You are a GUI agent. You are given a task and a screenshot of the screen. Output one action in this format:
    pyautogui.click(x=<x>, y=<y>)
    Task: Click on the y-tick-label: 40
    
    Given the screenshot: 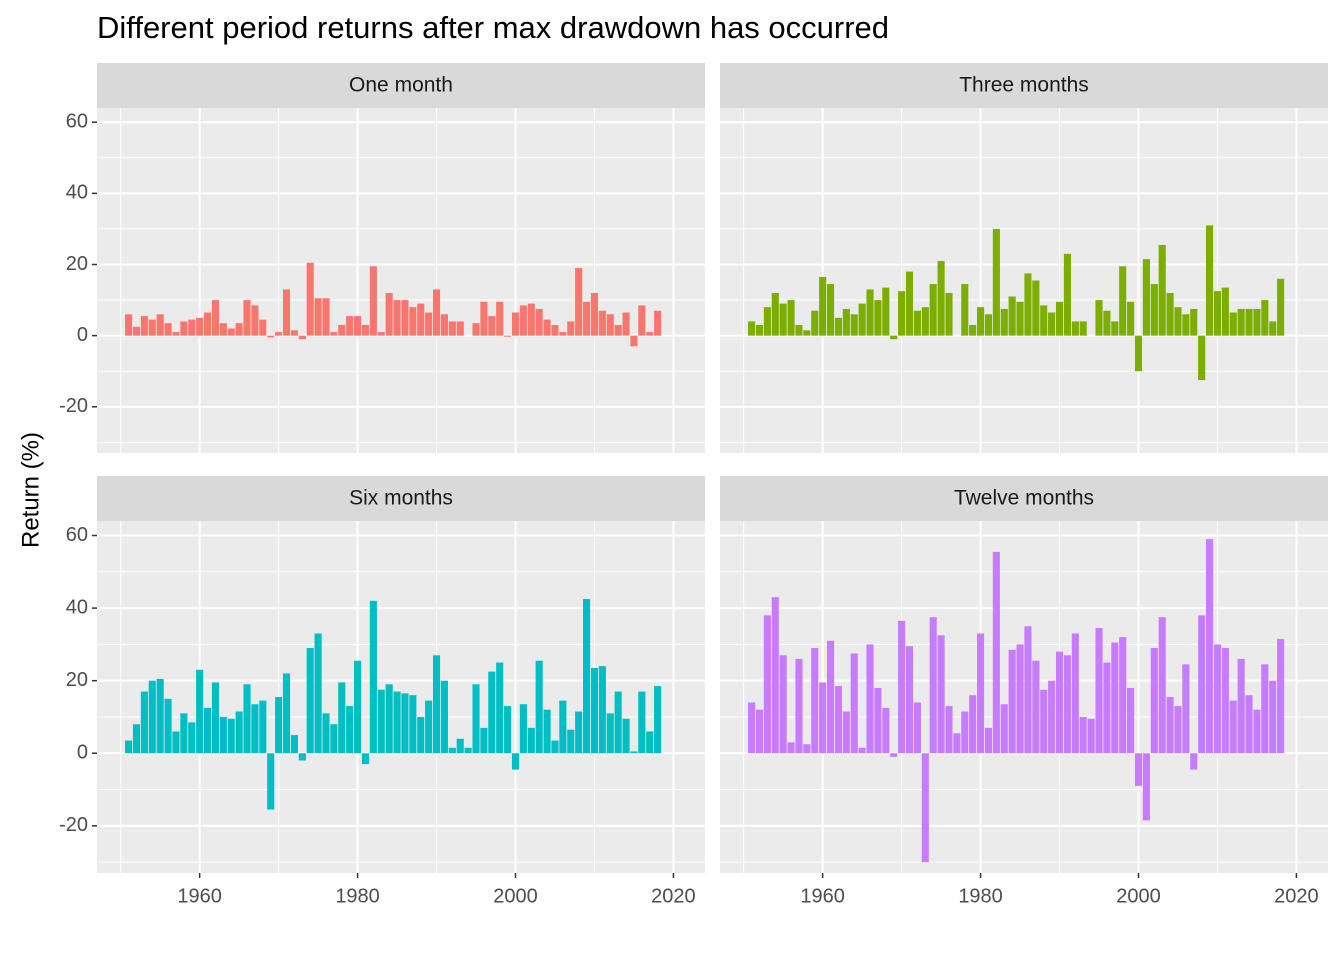 What is the action you would take?
    pyautogui.click(x=77, y=607)
    